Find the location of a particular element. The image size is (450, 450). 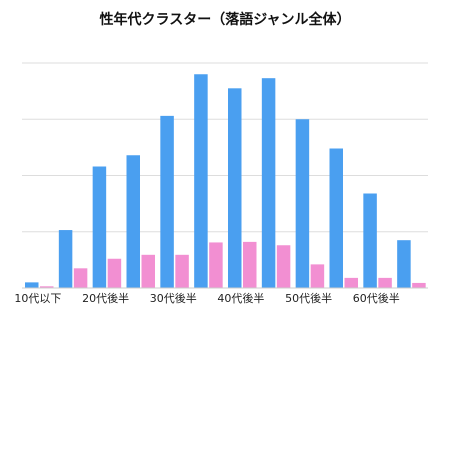

x-tick-label-4: 50代後半 is located at coordinates (308, 298).